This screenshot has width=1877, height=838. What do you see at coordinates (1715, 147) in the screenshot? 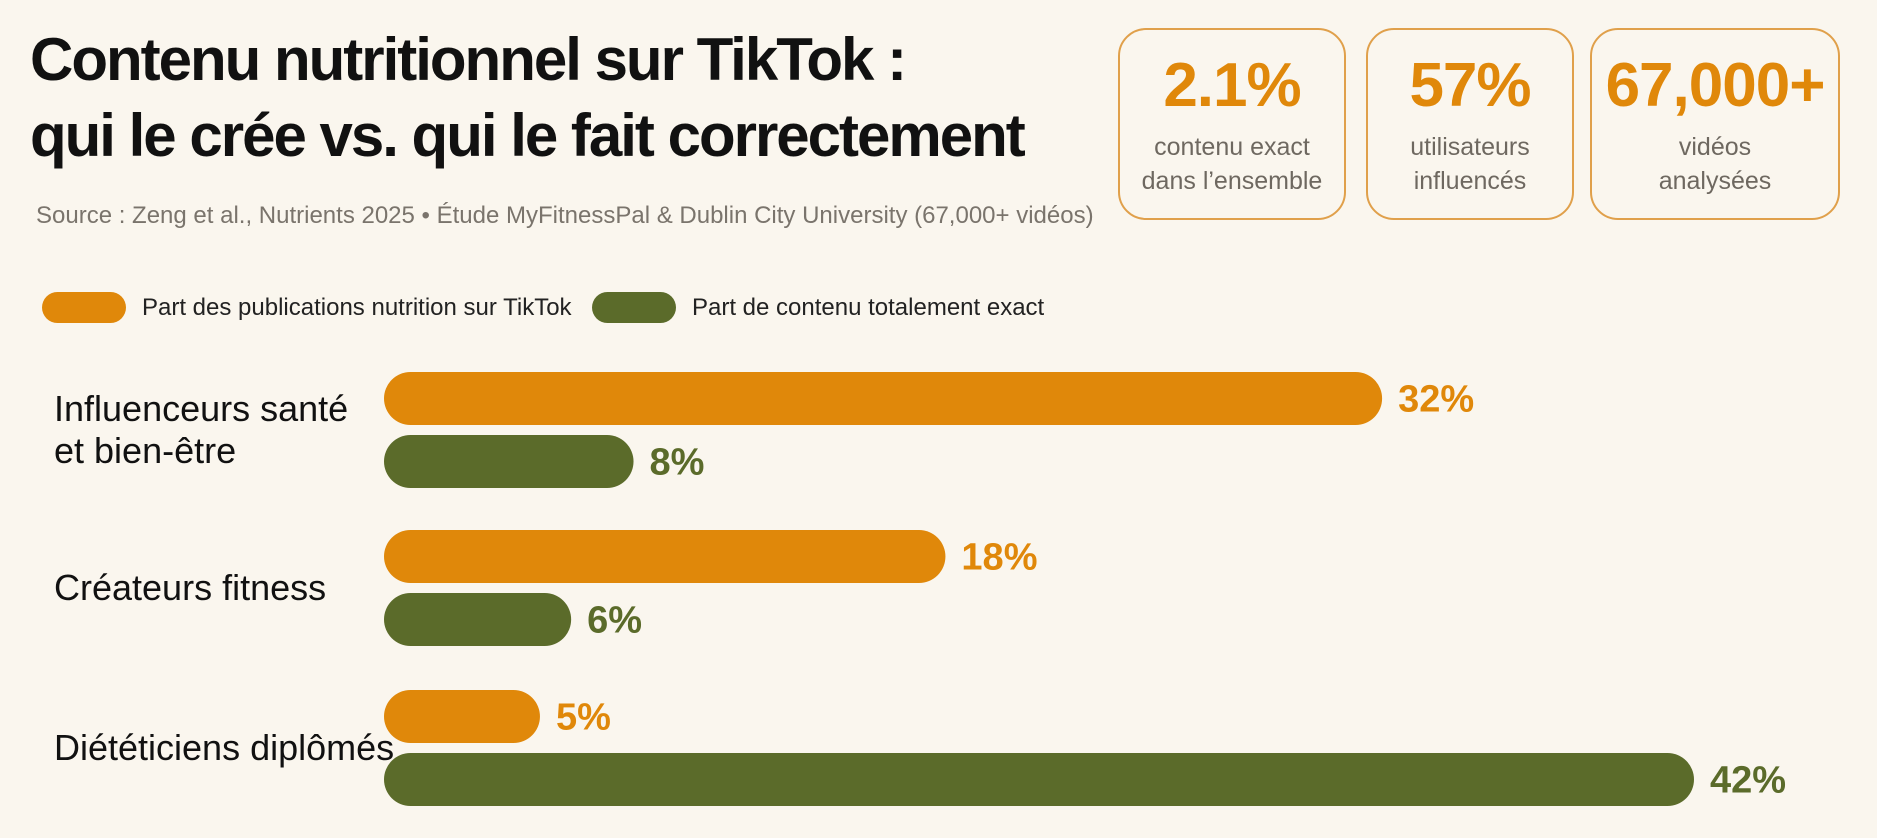
I see `stat-label-line-1: vidéos` at bounding box center [1715, 147].